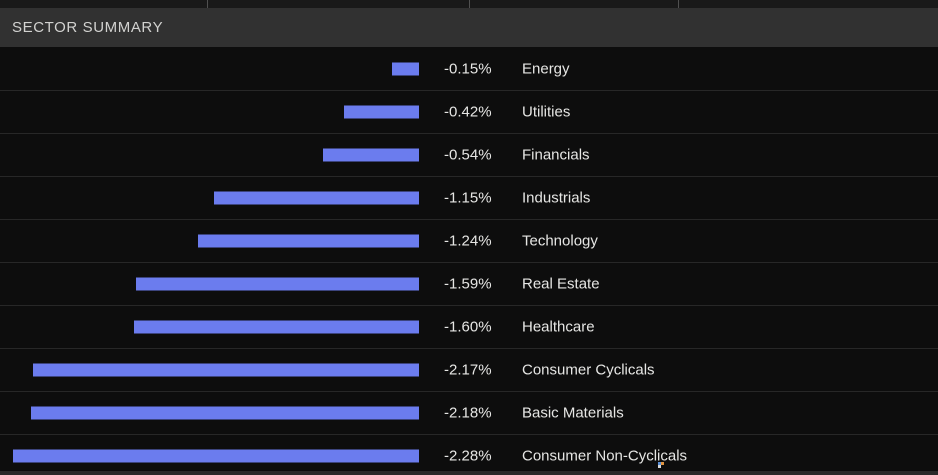  Describe the element at coordinates (556, 198) in the screenshot. I see `sector-label: Industrials` at that location.